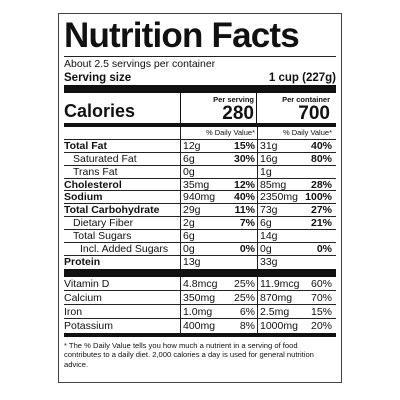 This screenshot has width=400, height=400. What do you see at coordinates (102, 236) in the screenshot?
I see `nutrient-name: Total Sugars` at bounding box center [102, 236].